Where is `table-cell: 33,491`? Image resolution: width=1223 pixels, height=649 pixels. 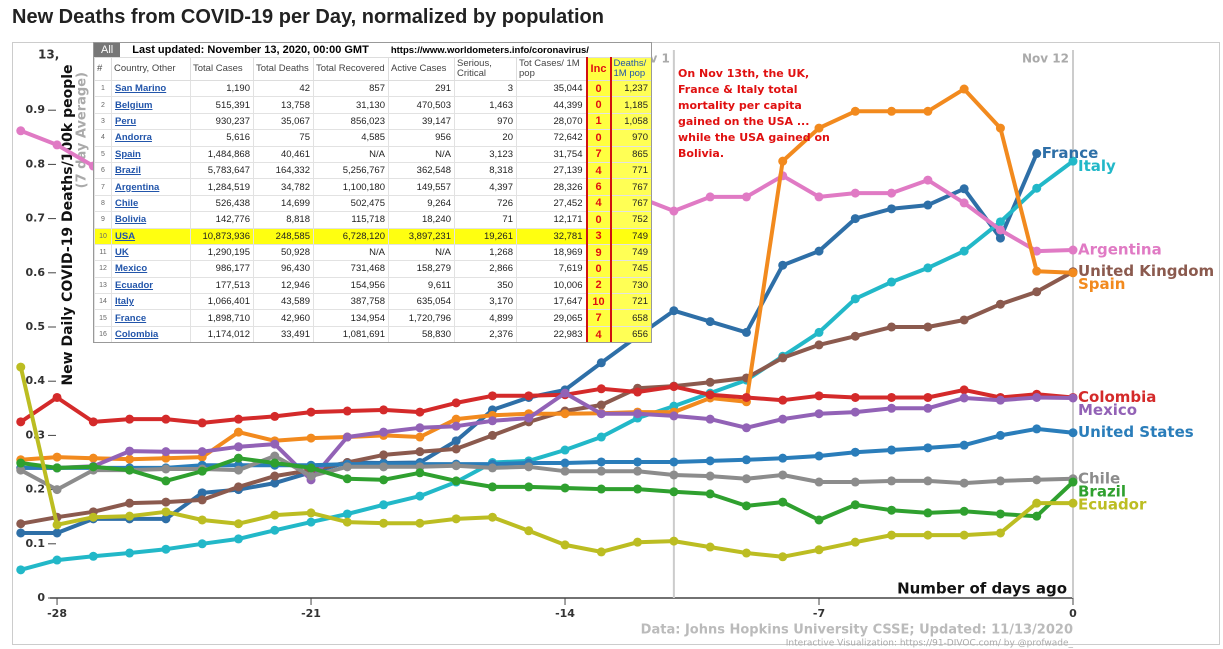 table-cell: 33,491 is located at coordinates (283, 333).